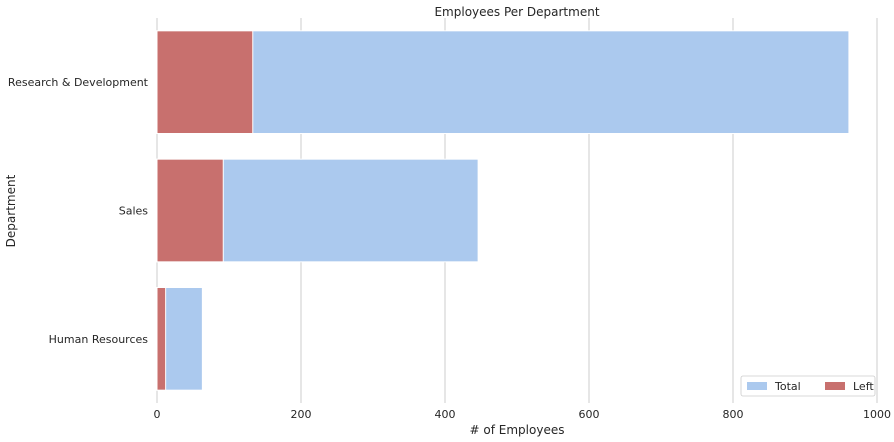 The height and width of the screenshot is (442, 894). Describe the element at coordinates (863, 386) in the screenshot. I see `legend-label-left: Left` at that location.